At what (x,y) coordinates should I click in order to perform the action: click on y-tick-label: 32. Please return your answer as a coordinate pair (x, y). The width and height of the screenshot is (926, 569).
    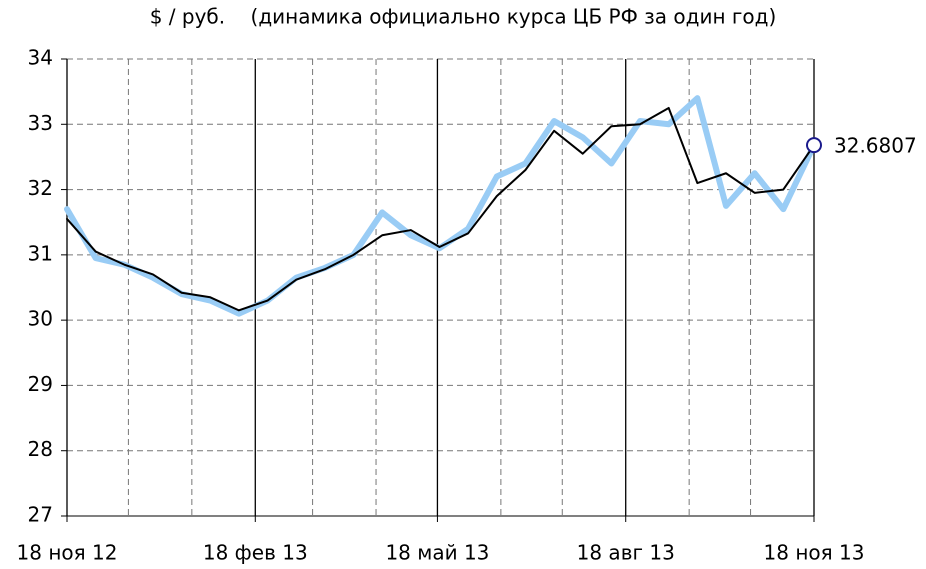
    Looking at the image, I should click on (40, 188).